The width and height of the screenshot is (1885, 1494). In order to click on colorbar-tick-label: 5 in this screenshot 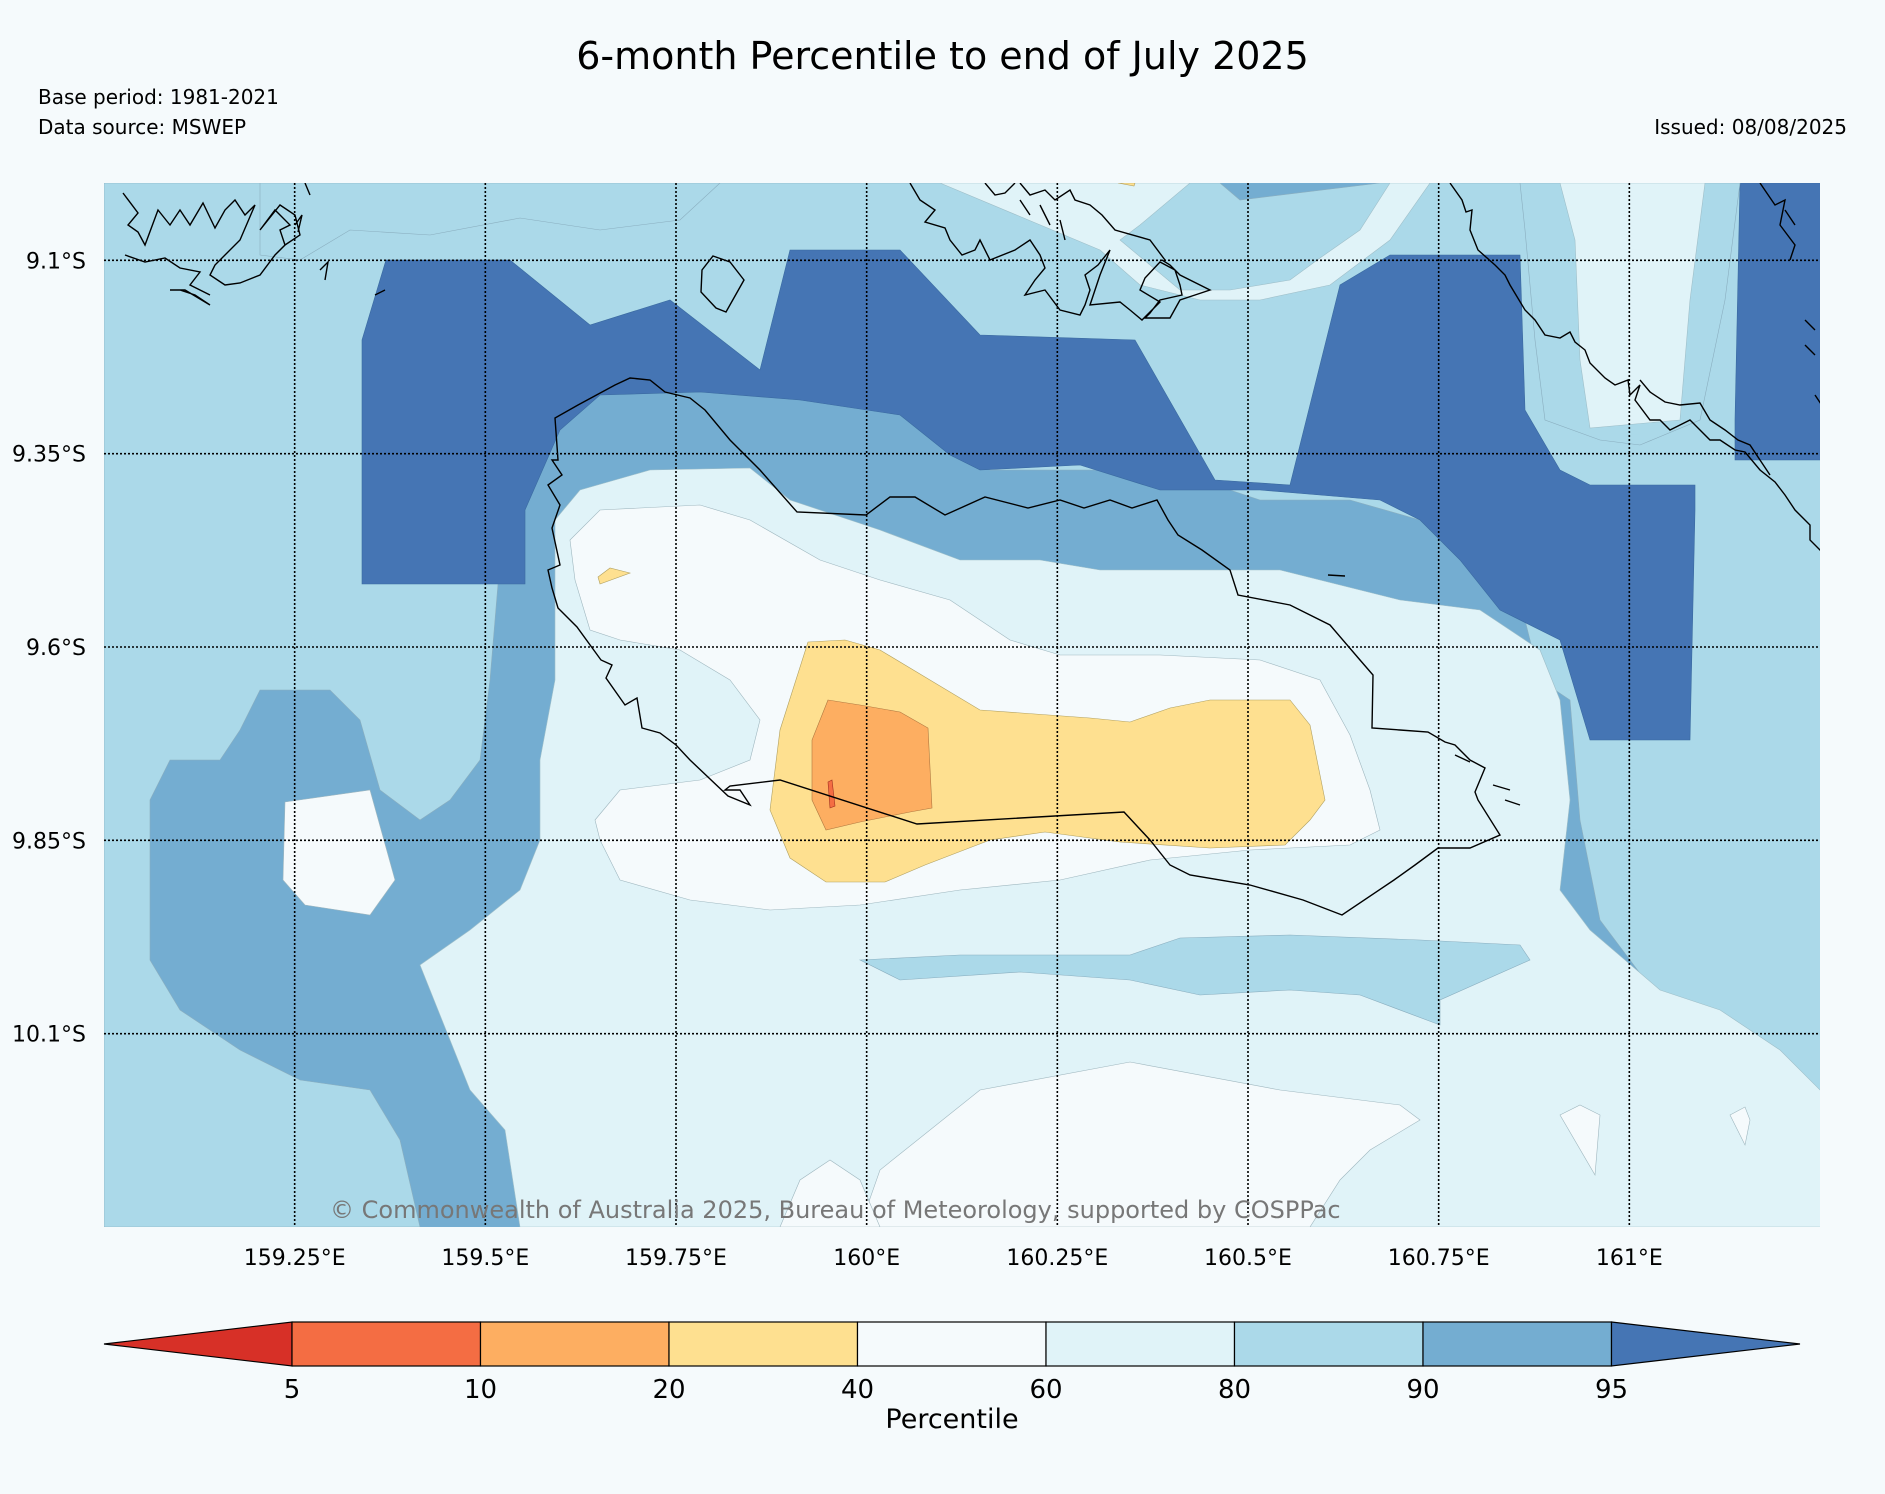, I will do `click(292, 1390)`.